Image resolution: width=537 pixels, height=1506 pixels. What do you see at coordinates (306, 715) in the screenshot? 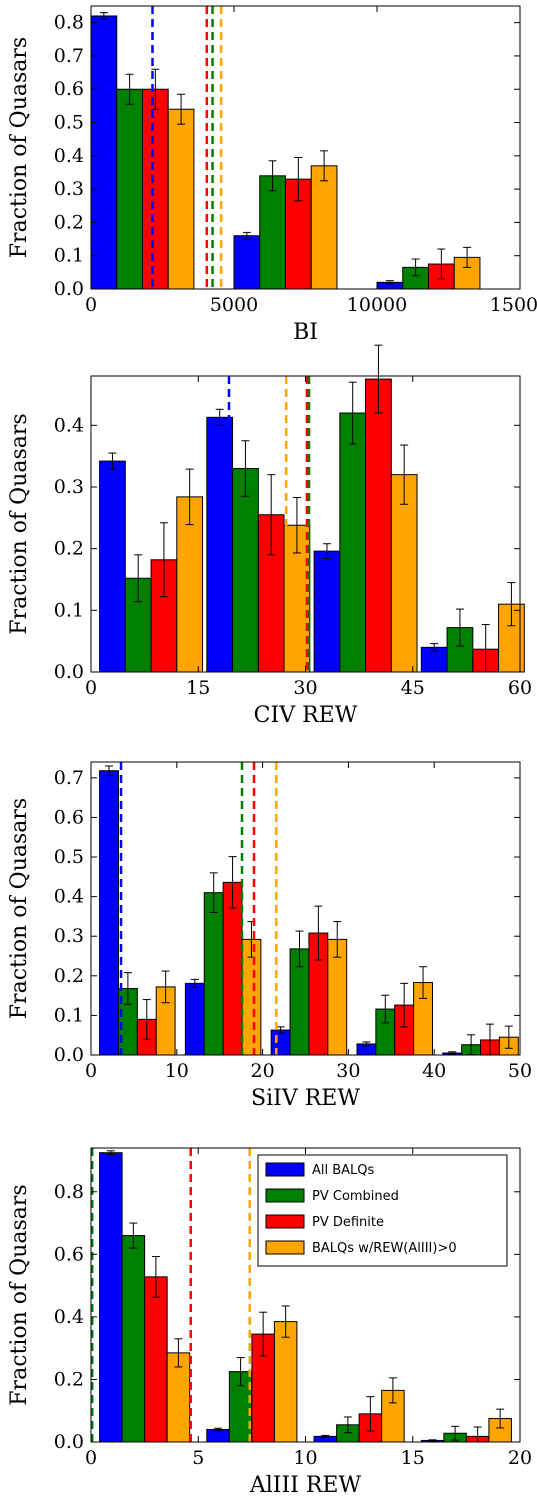
I see `x-axis-label: CIV REW` at bounding box center [306, 715].